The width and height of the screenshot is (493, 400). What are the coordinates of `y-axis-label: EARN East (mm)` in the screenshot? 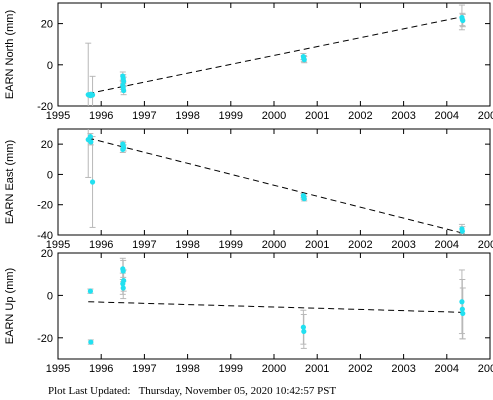 It's located at (10, 182).